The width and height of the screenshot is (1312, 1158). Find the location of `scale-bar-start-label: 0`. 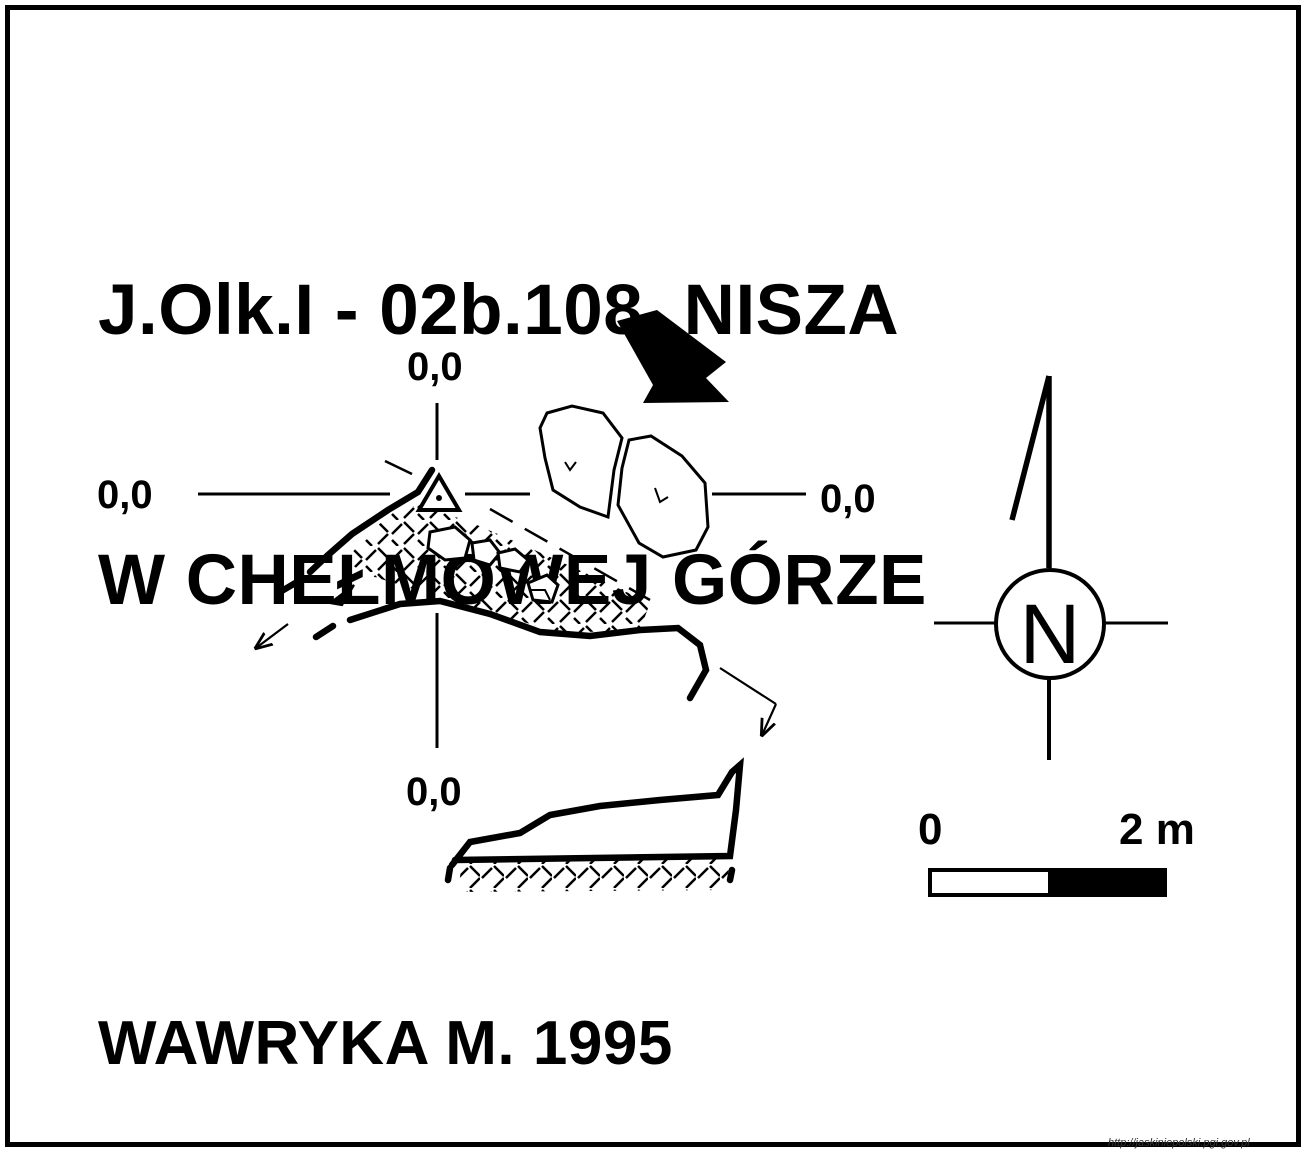

scale-bar-start-label: 0 is located at coordinates (930, 829).